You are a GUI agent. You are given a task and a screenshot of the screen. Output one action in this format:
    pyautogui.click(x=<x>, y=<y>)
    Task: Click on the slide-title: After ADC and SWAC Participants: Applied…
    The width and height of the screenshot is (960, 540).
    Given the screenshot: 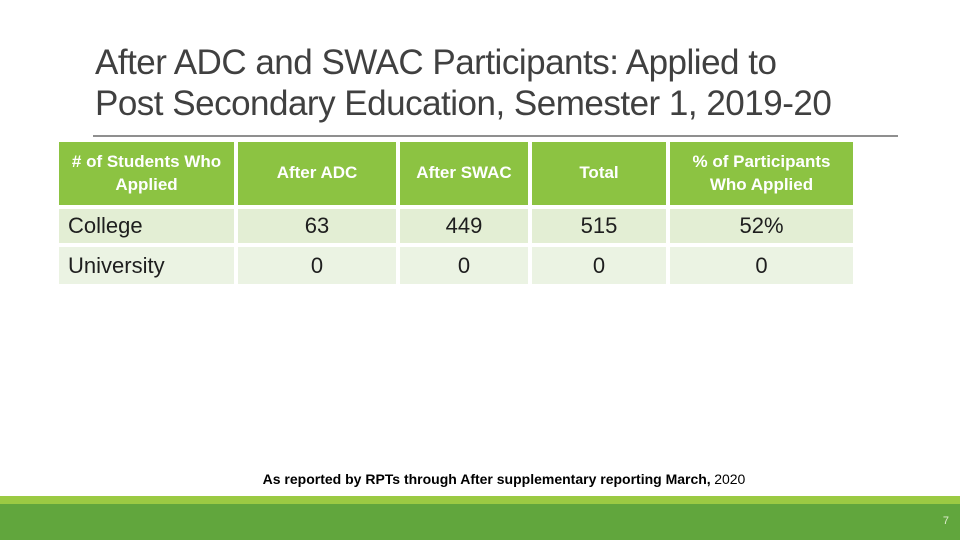 What is the action you would take?
    pyautogui.click(x=505, y=83)
    